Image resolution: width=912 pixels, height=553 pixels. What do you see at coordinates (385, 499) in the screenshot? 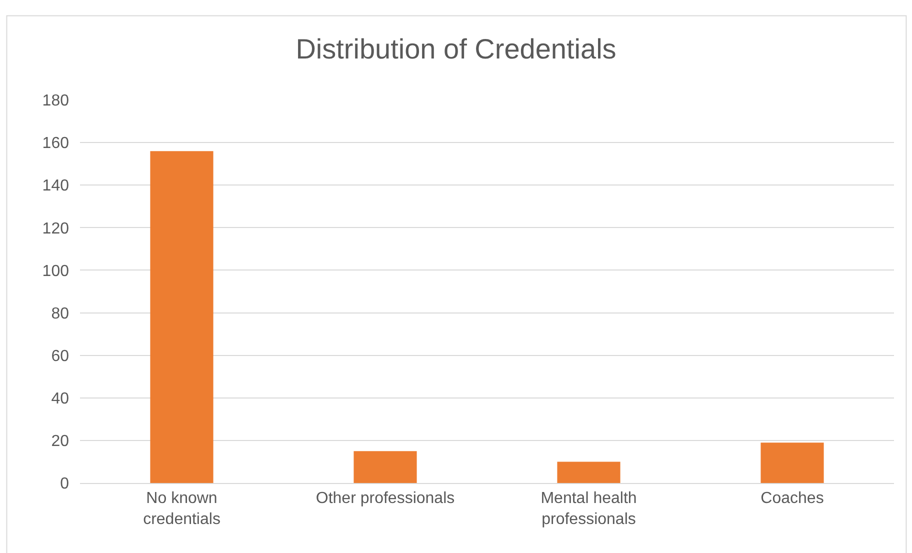
I see `x-tick-label: Other professionals` at bounding box center [385, 499].